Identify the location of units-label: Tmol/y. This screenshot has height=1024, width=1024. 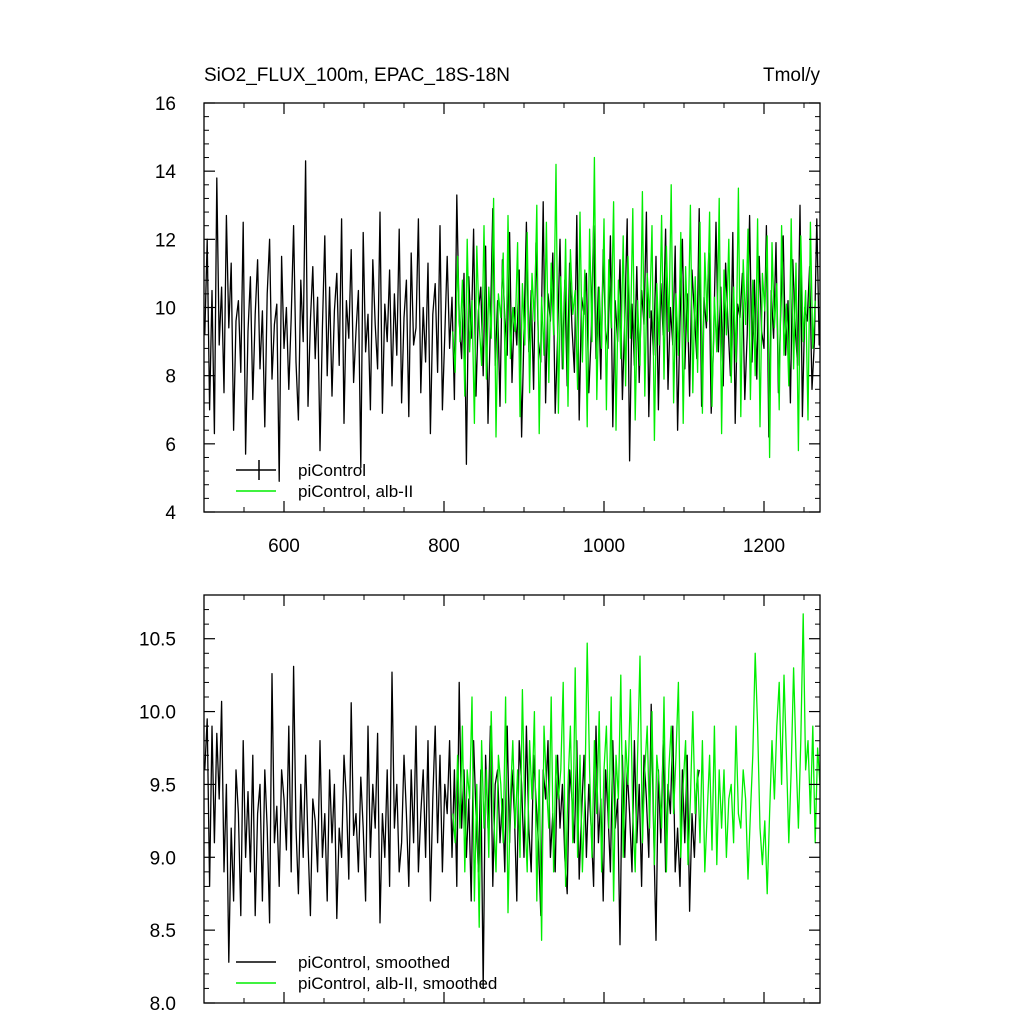
(792, 75).